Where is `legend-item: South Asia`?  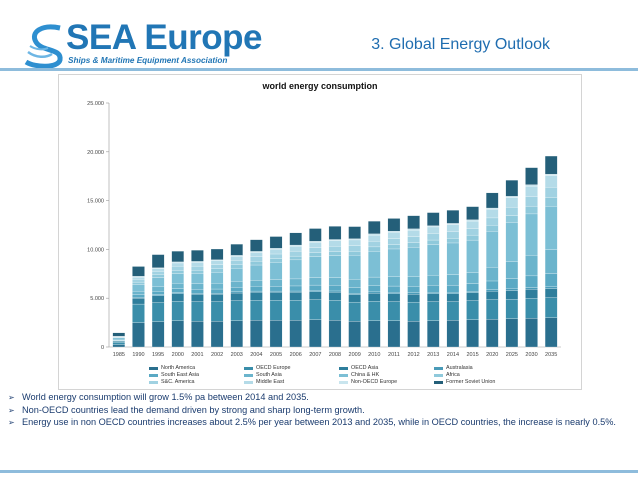
legend-item: South Asia is located at coordinates (263, 375).